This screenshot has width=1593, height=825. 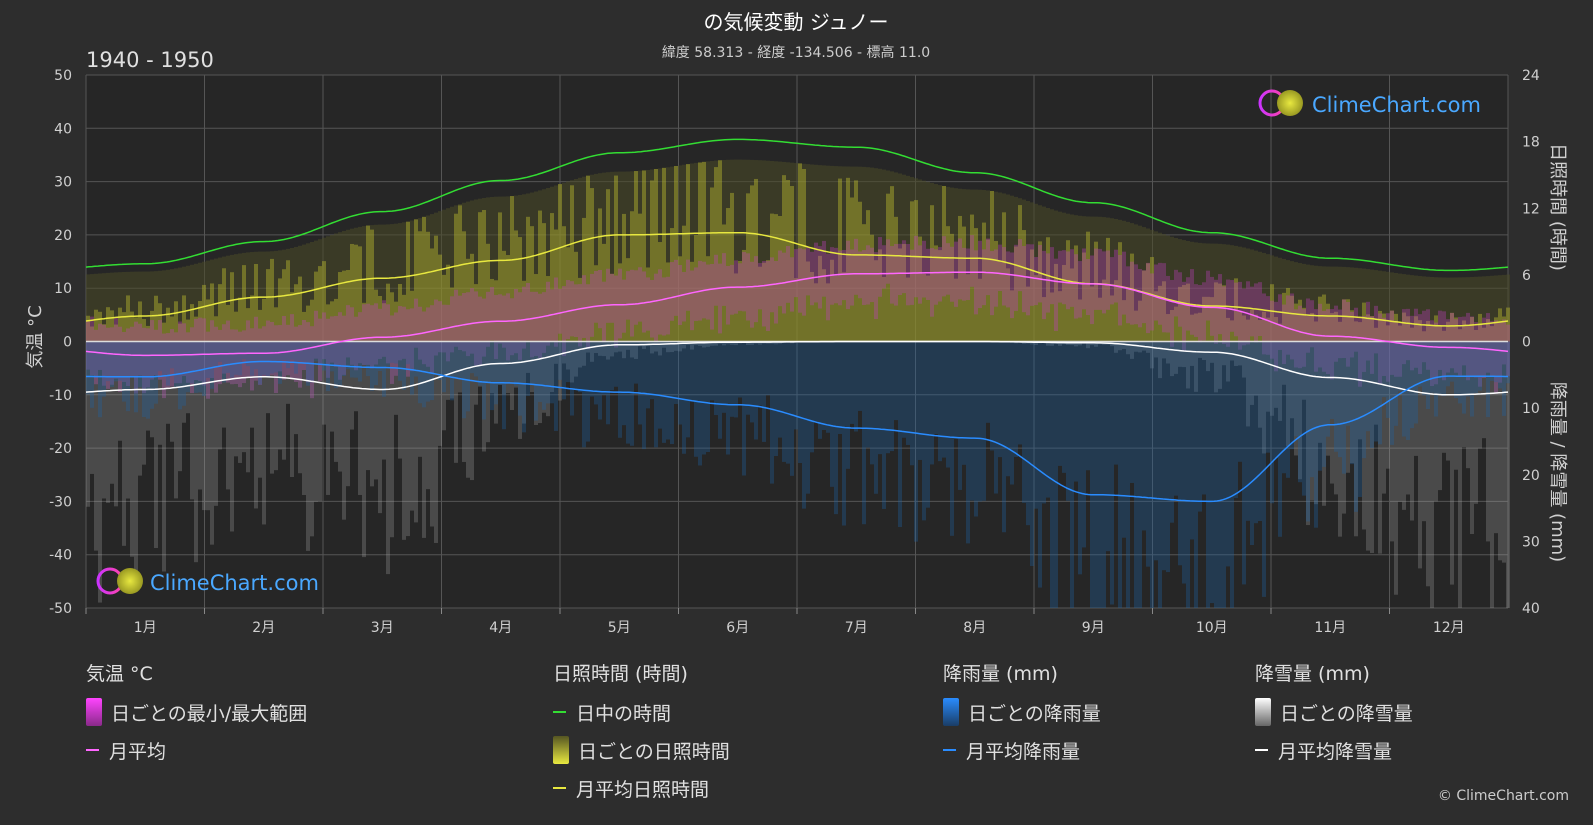 What do you see at coordinates (974, 628) in the screenshot?
I see `month-label: 8月` at bounding box center [974, 628].